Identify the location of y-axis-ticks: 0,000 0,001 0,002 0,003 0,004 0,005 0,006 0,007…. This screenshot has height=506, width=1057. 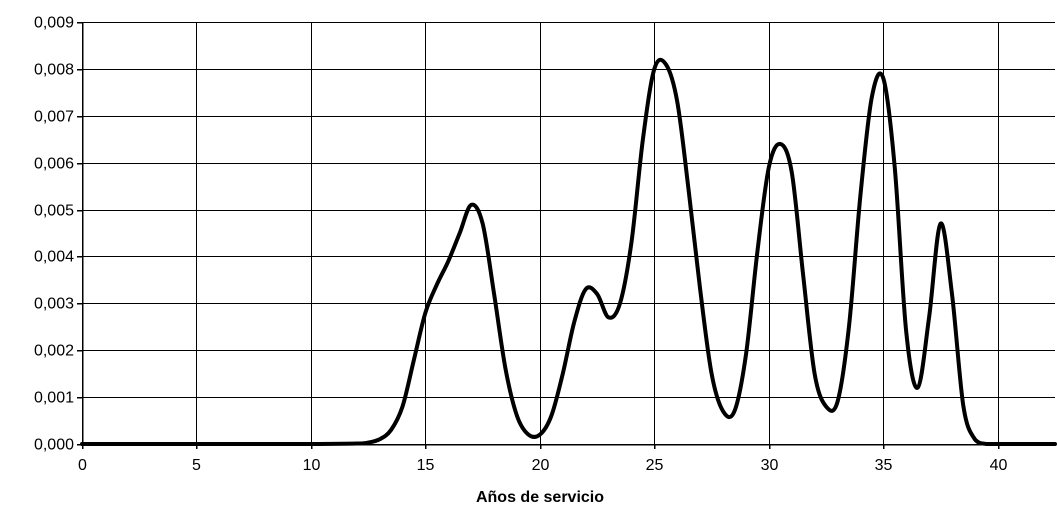
(58, 234).